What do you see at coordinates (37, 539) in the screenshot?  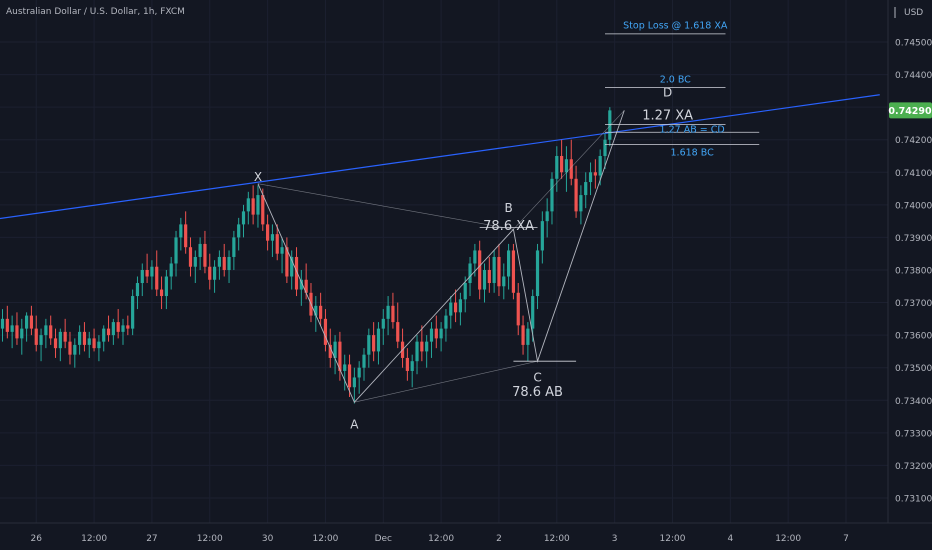 I see `time-tick-label: 26` at bounding box center [37, 539].